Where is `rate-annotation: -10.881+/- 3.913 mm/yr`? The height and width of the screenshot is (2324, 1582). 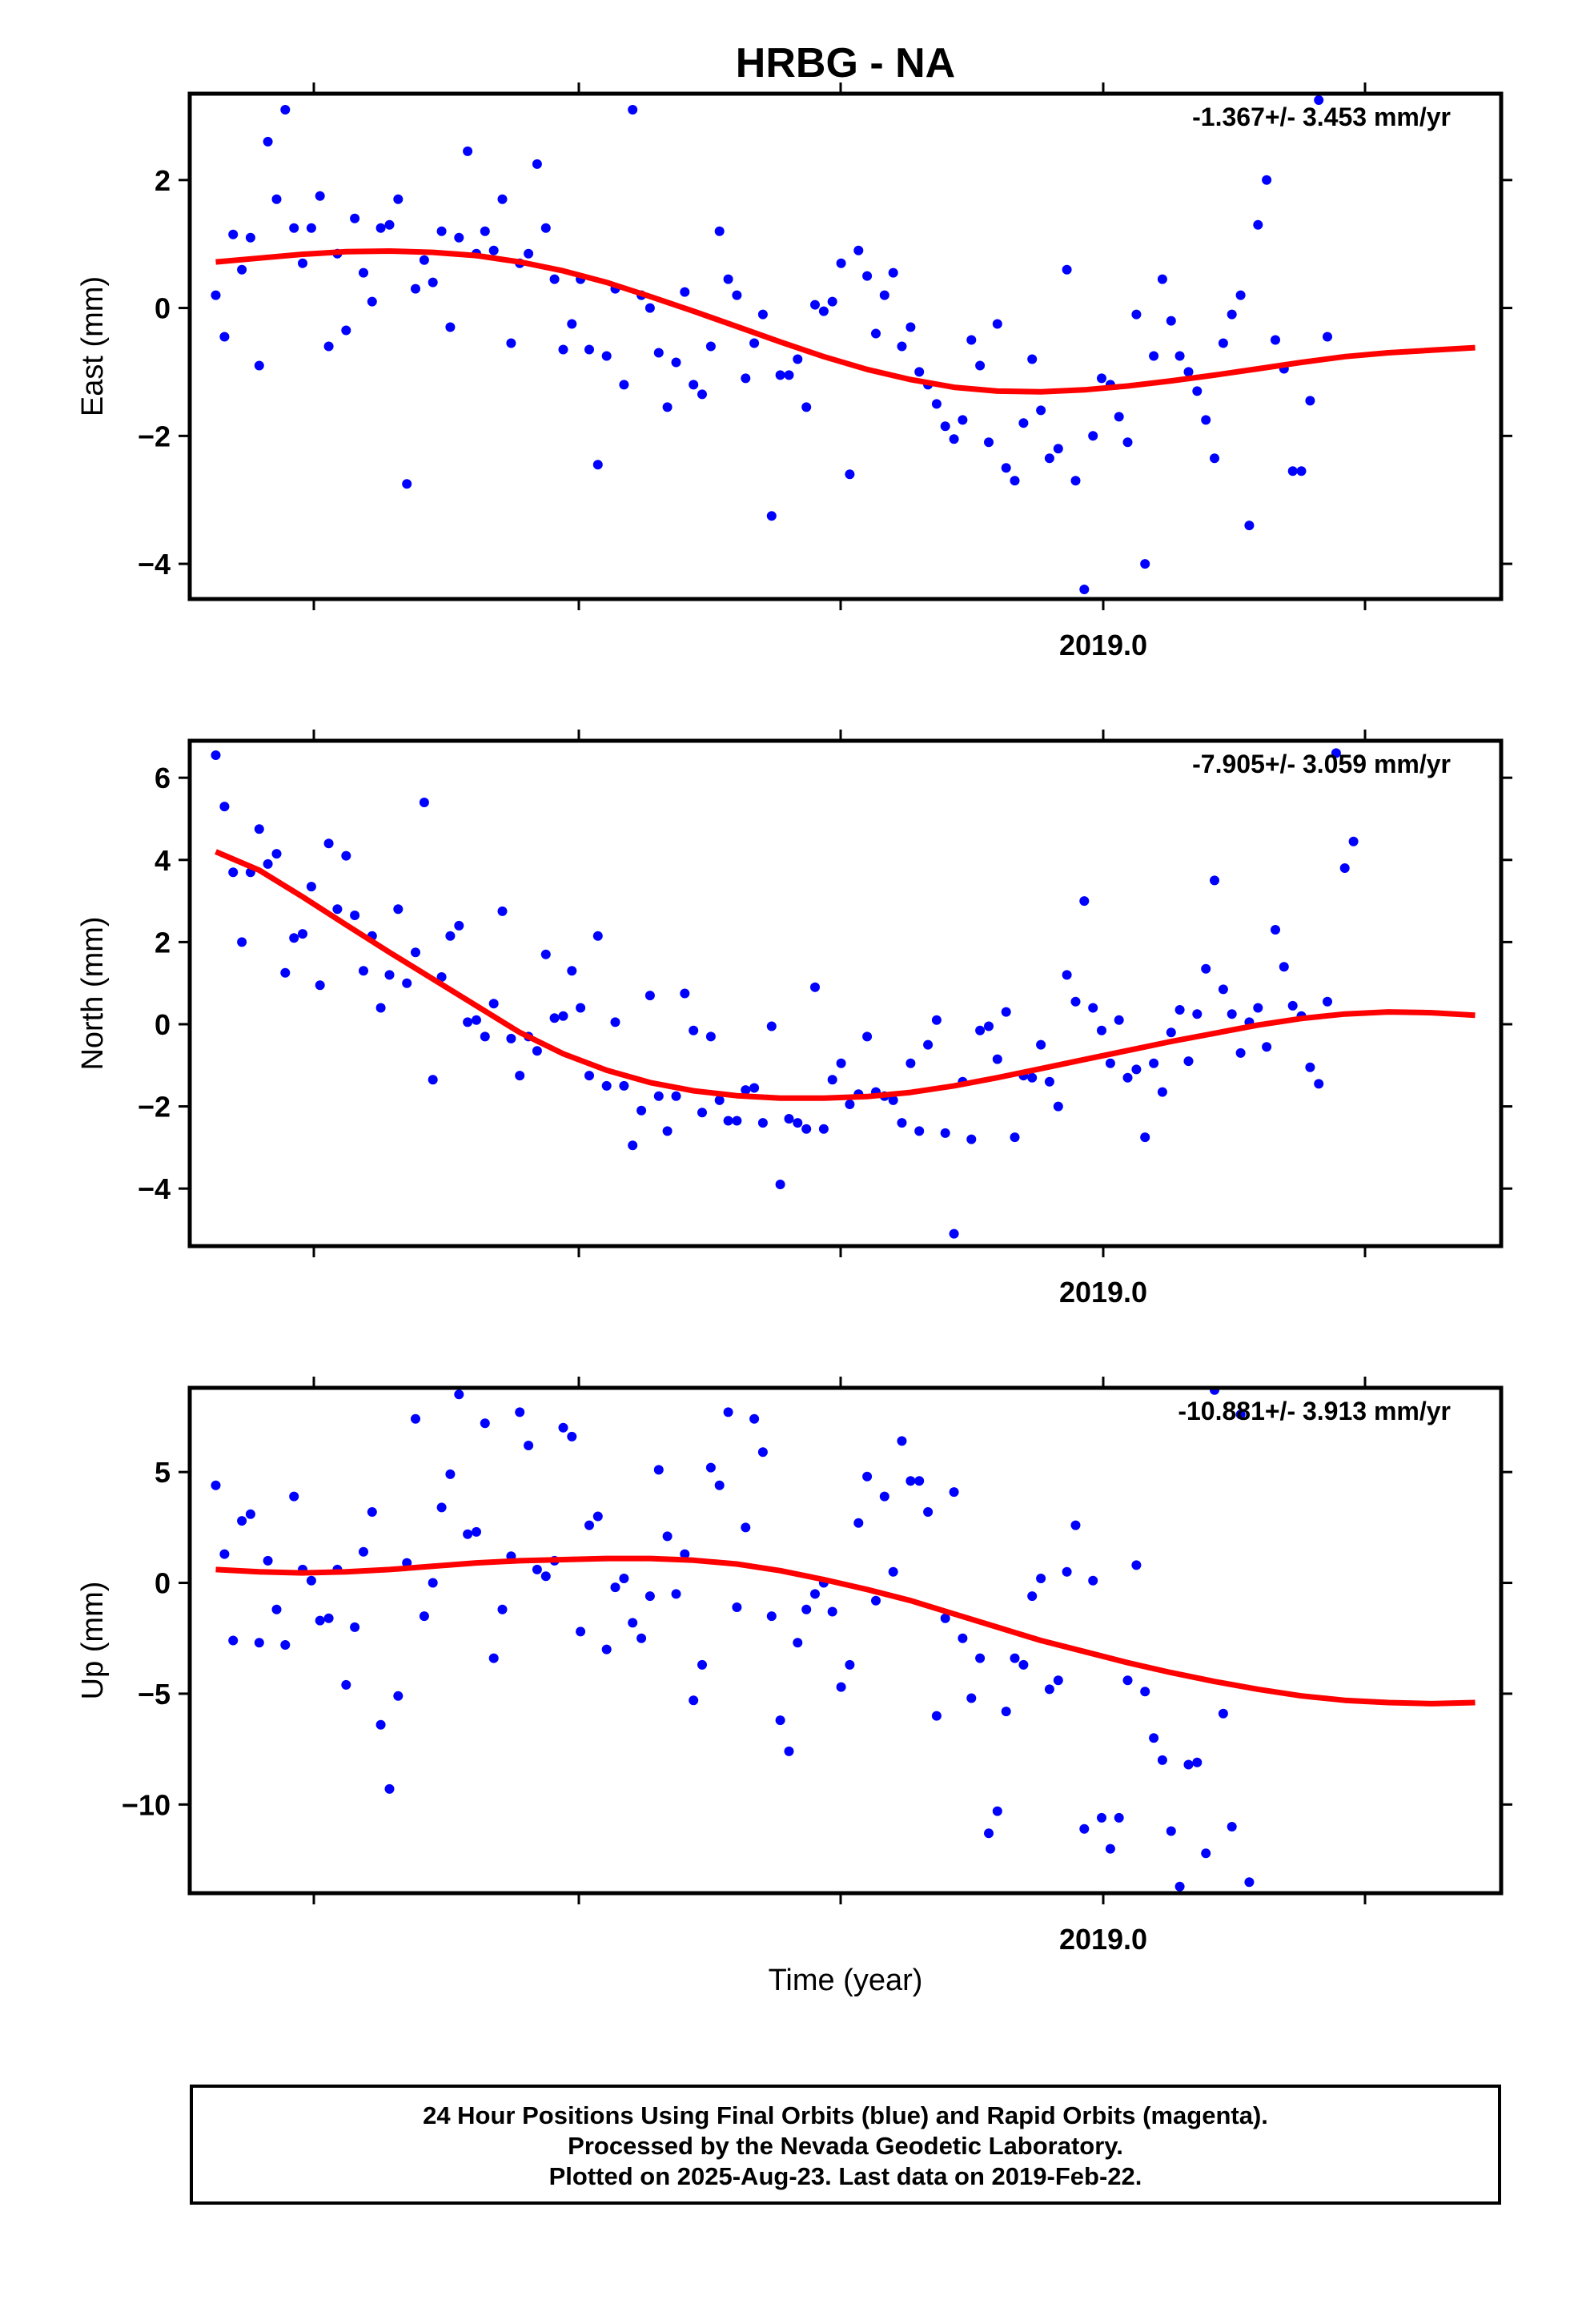 rate-annotation: -10.881+/- 3.913 mm/yr is located at coordinates (1314, 1411).